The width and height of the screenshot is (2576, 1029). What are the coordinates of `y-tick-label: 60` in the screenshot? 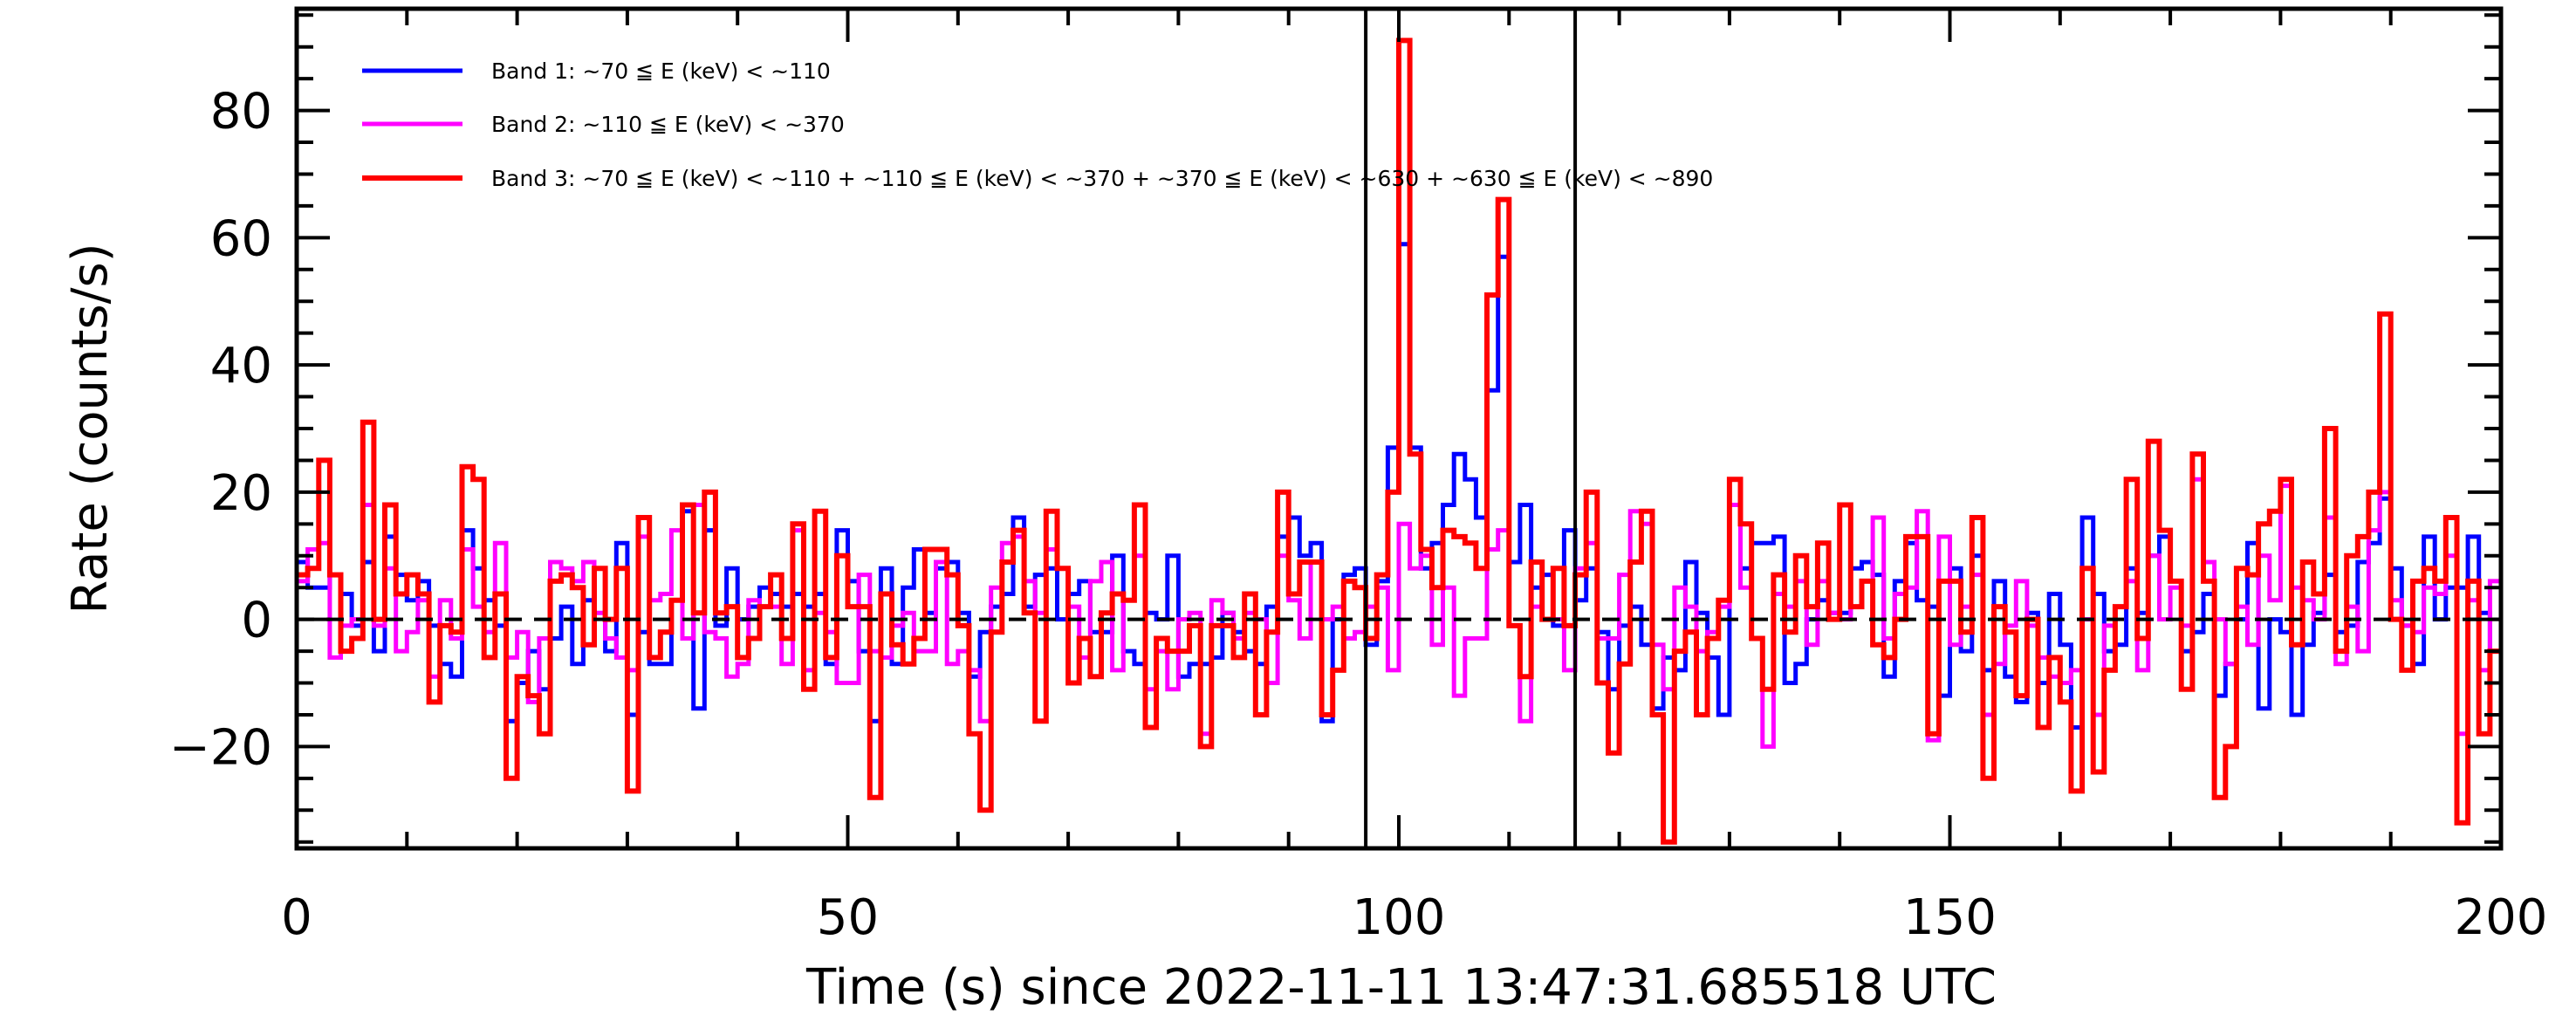 It's located at (241, 238).